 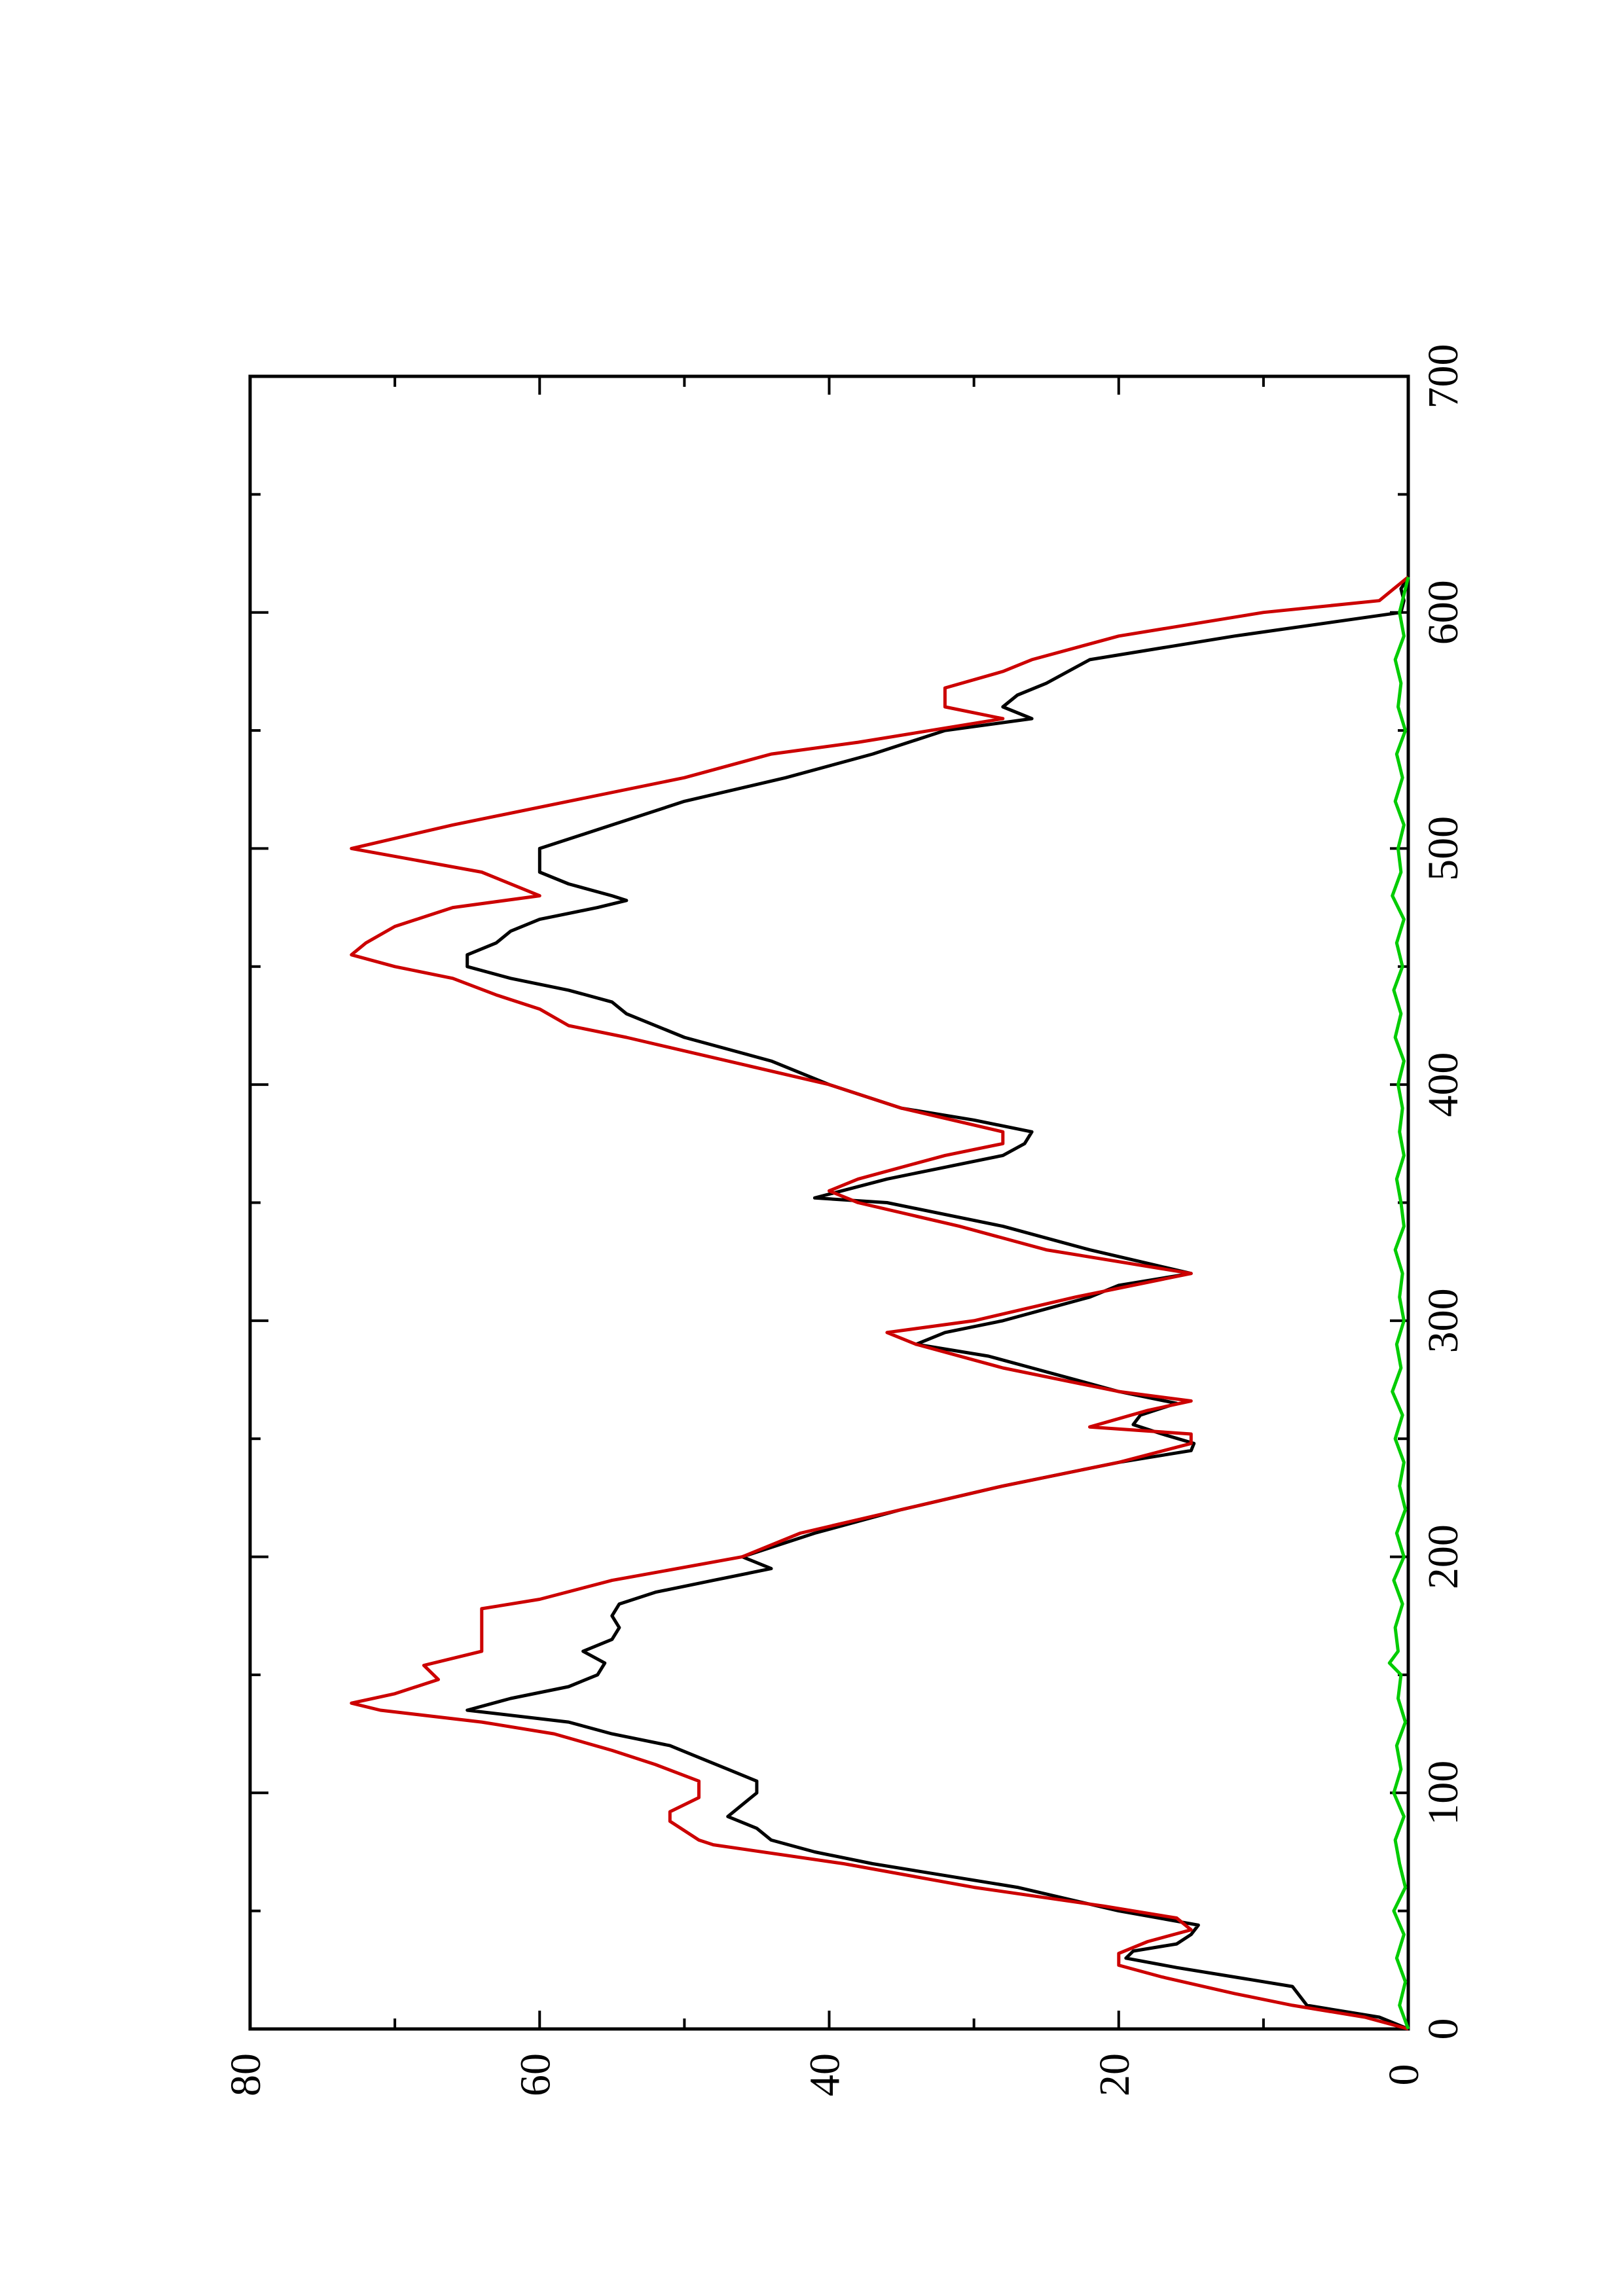 What do you see at coordinates (1443, 1793) in the screenshot?
I see `x-tick-label: 100` at bounding box center [1443, 1793].